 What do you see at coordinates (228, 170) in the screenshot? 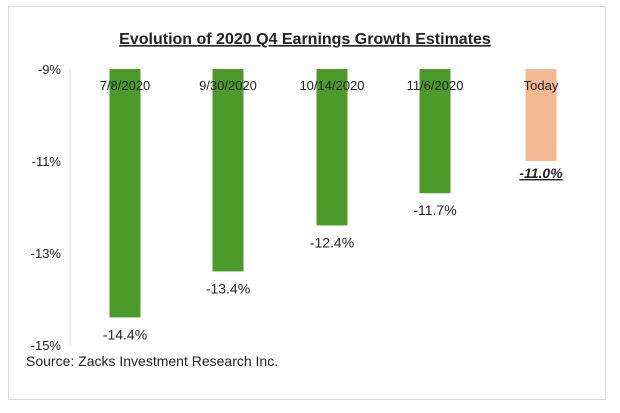
I see `bar-9-30-2020` at bounding box center [228, 170].